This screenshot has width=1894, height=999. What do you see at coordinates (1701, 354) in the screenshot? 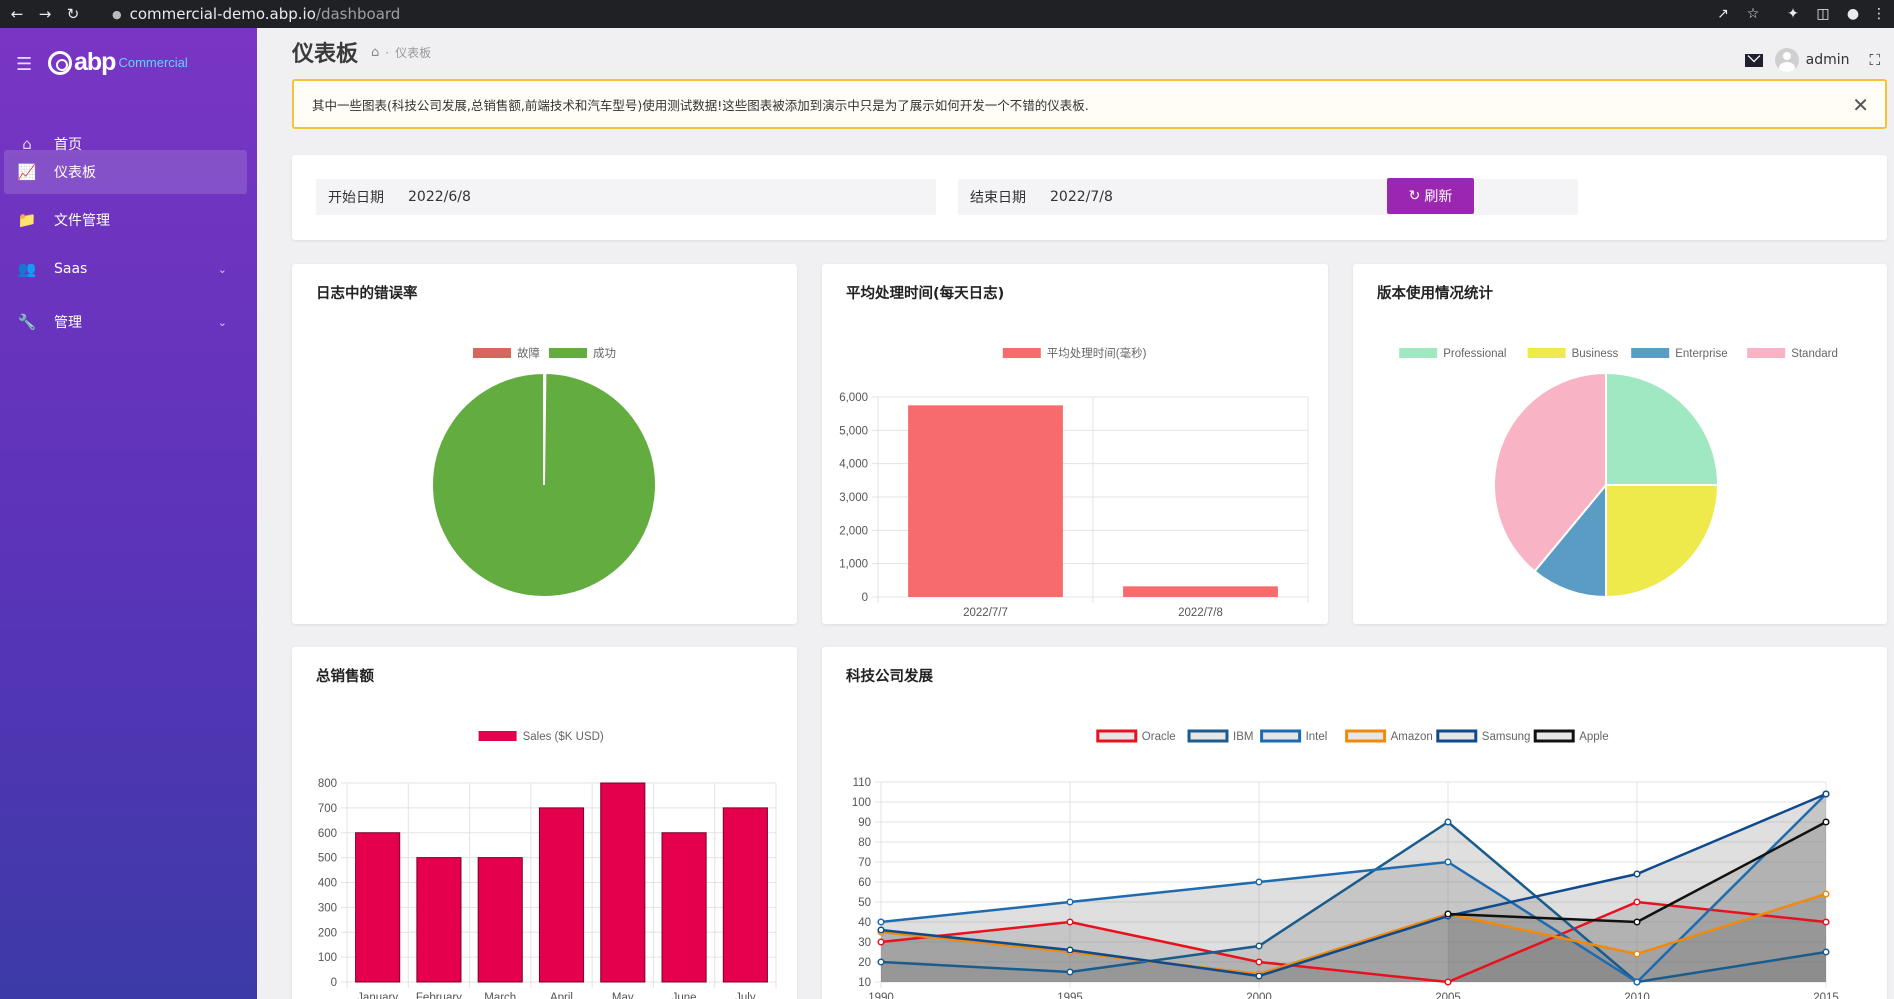
I see `legend-label: Enterprise` at bounding box center [1701, 354].